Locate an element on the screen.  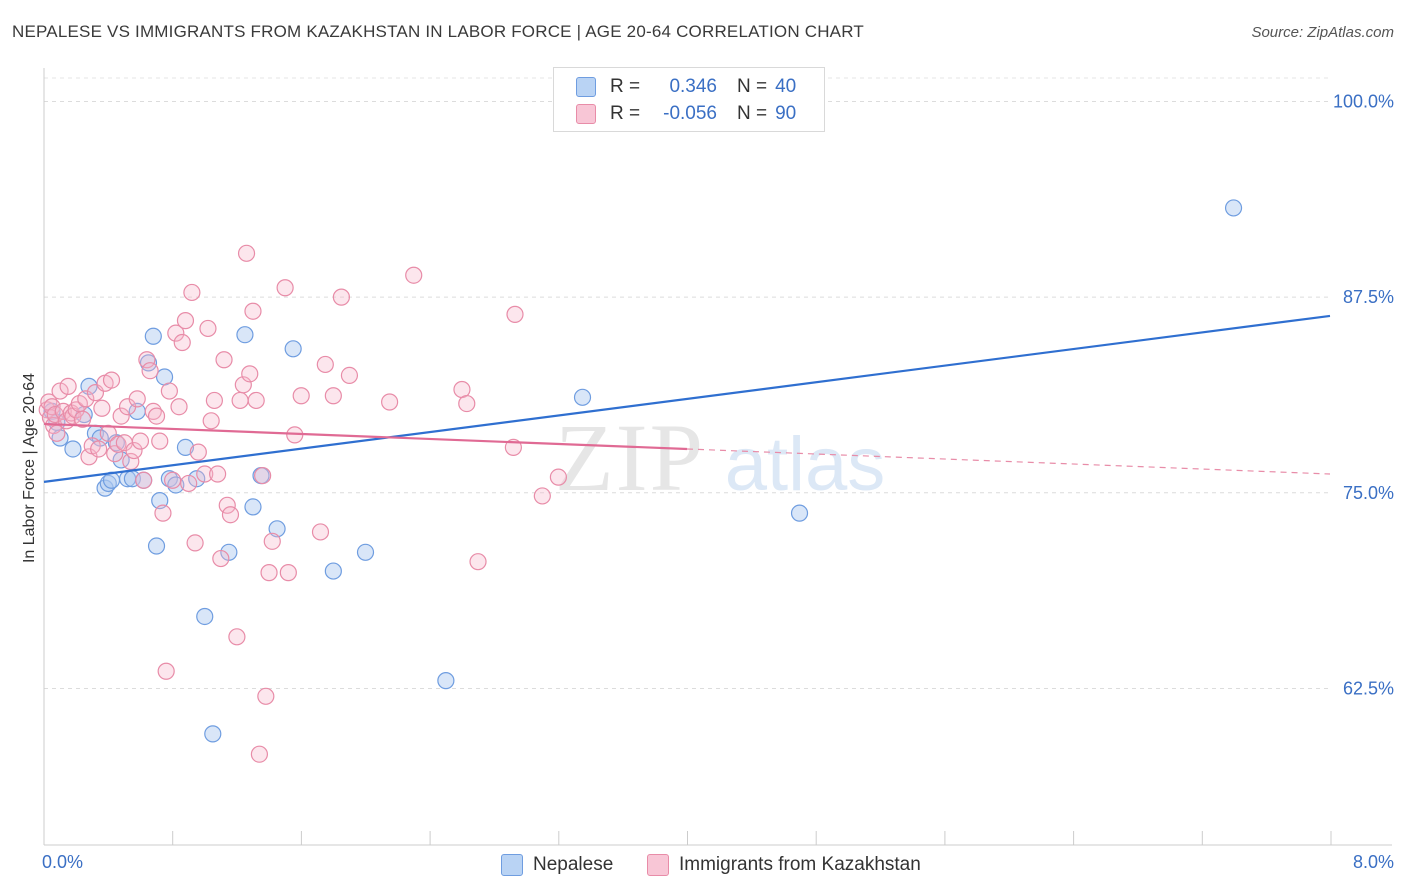
watermark: ZIP atlas is located at coordinates (720, 457).